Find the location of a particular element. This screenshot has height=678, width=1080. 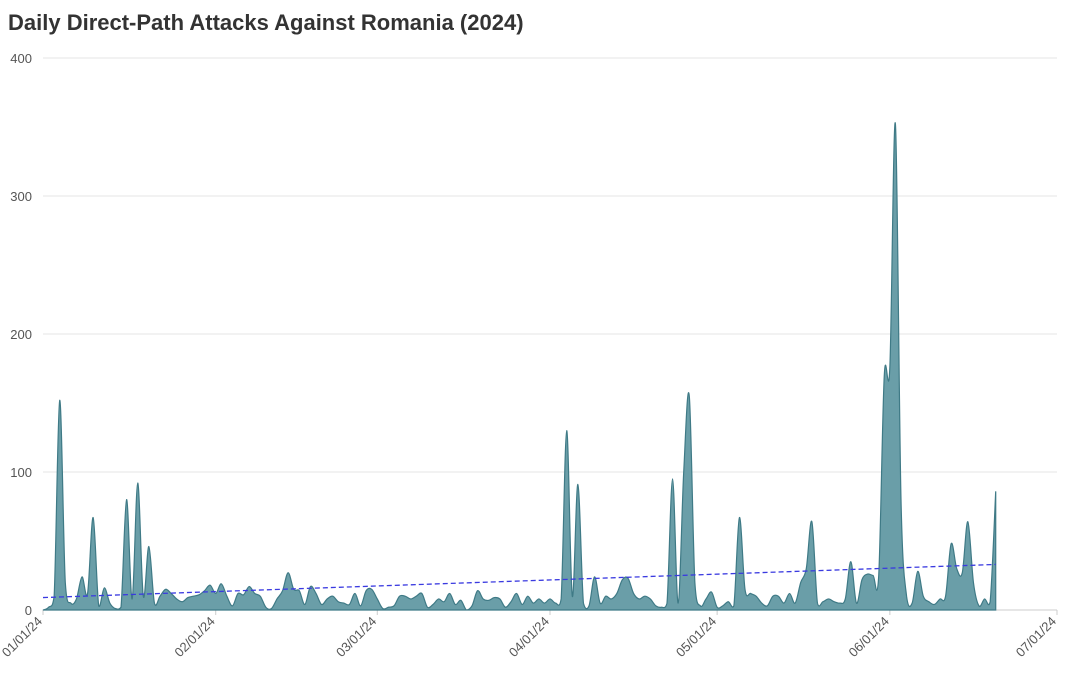

x-tick-label: 05/01/24 is located at coordinates (696, 637).